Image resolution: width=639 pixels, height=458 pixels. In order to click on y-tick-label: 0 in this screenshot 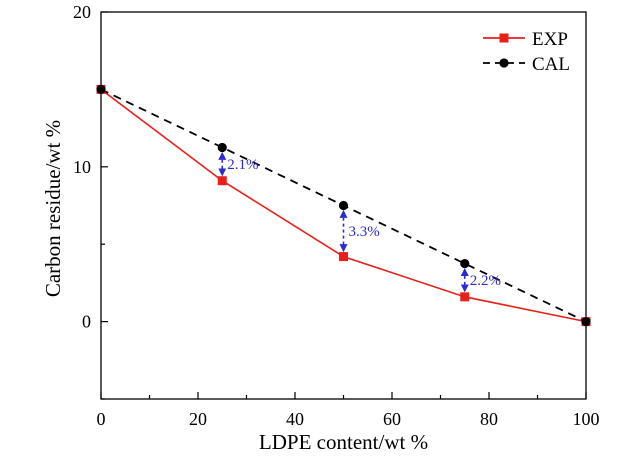, I will do `click(86, 322)`.